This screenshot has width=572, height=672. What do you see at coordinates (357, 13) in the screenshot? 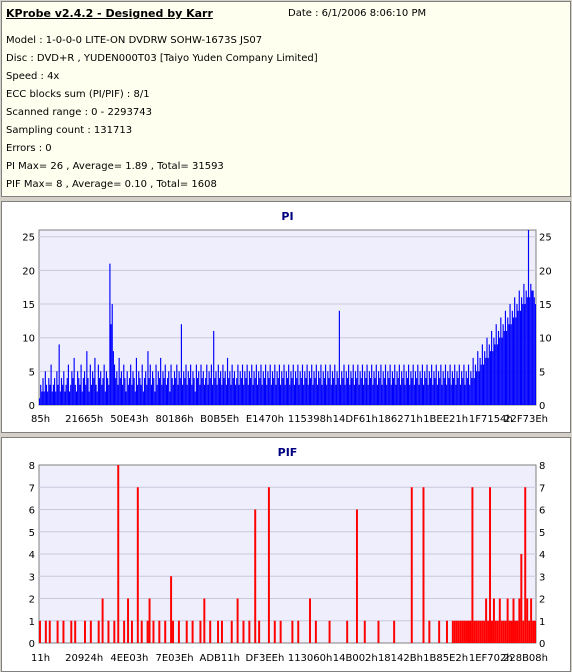
I see `scan-date: Date : 6/1/2006 8:06:10 PM` at bounding box center [357, 13].